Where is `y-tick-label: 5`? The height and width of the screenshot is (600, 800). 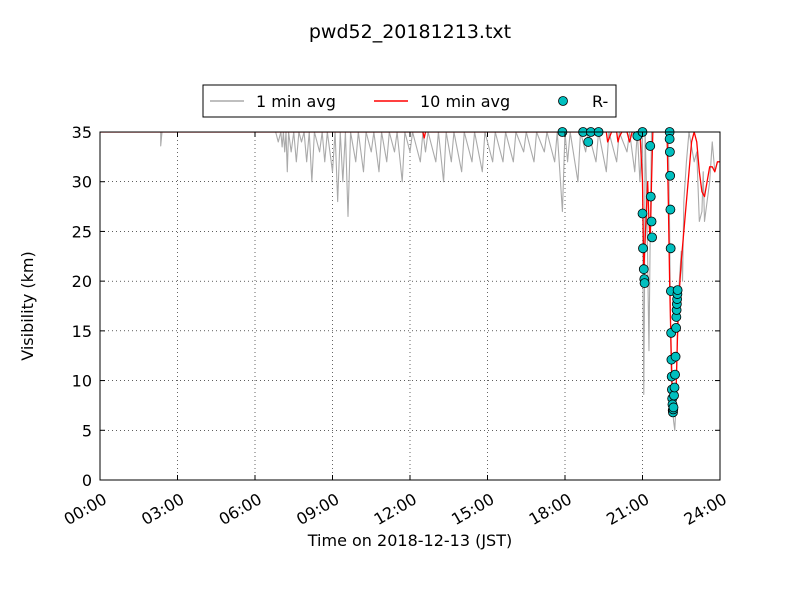 y-tick-label: 5 is located at coordinates (87, 430).